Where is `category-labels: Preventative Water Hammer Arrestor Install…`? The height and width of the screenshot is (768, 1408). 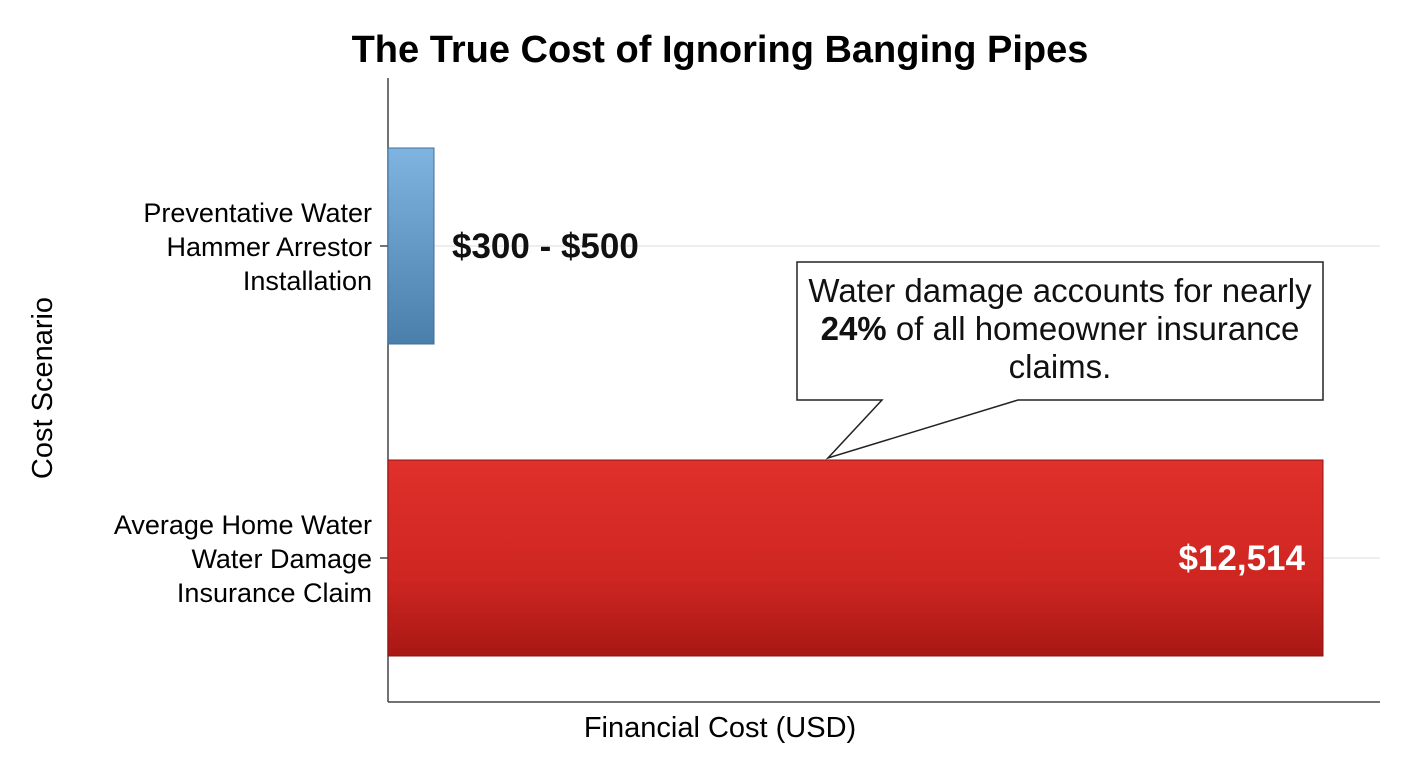 category-labels: Preventative Water Hammer Arrestor Install… is located at coordinates (243, 403).